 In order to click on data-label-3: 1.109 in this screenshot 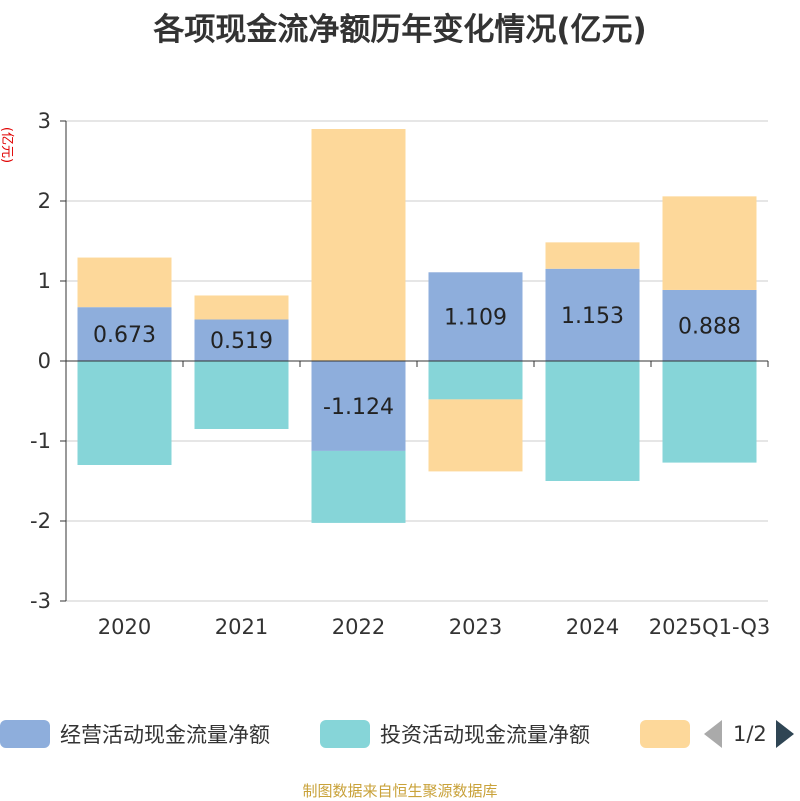, I will do `click(475, 318)`.